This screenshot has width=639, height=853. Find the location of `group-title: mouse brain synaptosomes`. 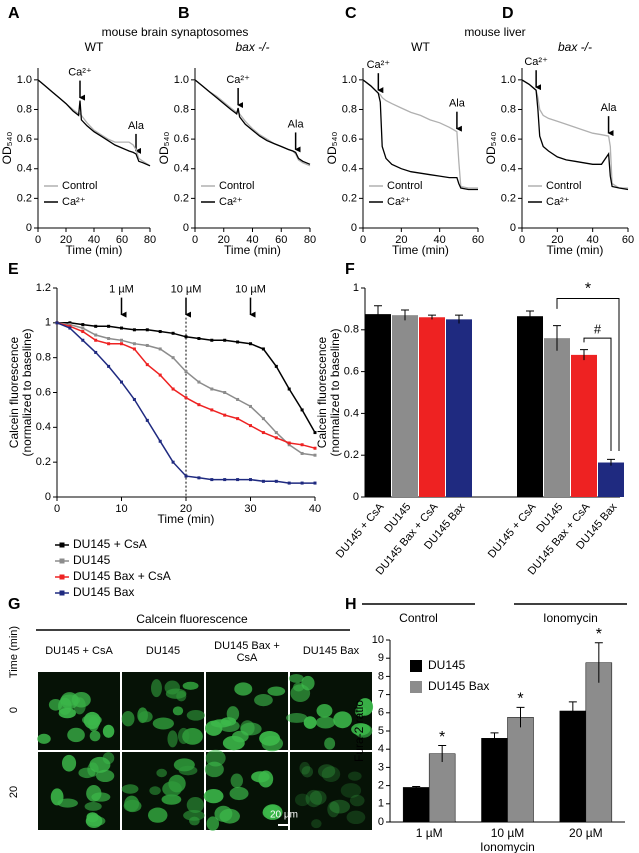

group-title: mouse brain synaptosomes is located at coordinates (175, 32).